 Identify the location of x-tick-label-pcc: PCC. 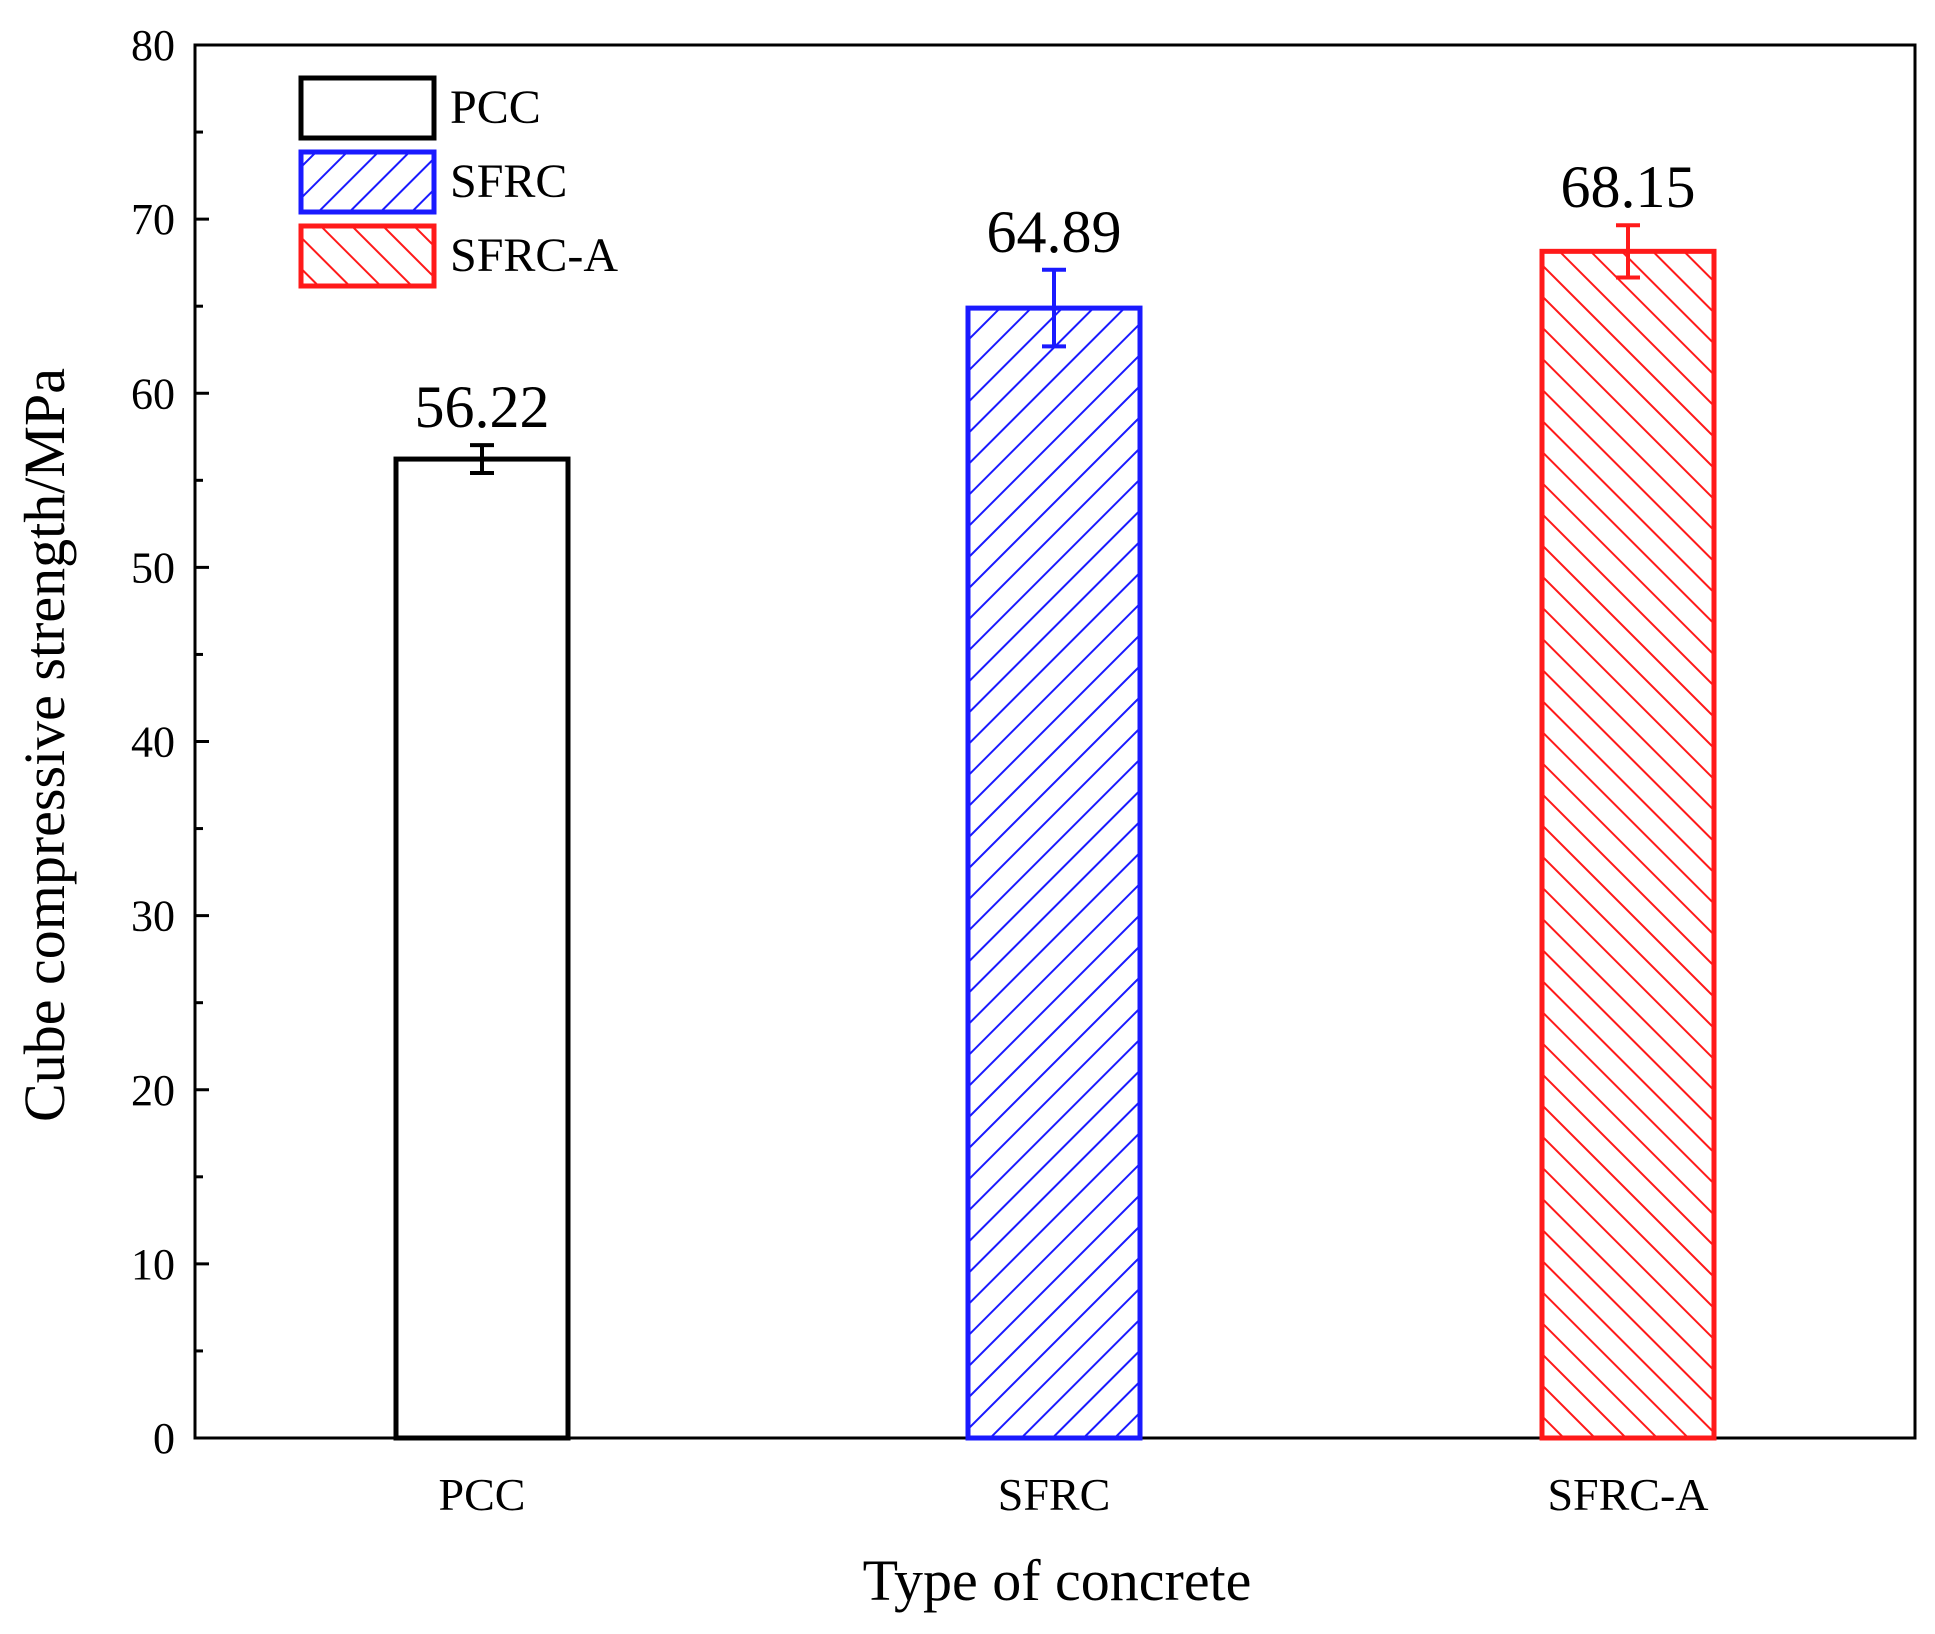
(482, 1494).